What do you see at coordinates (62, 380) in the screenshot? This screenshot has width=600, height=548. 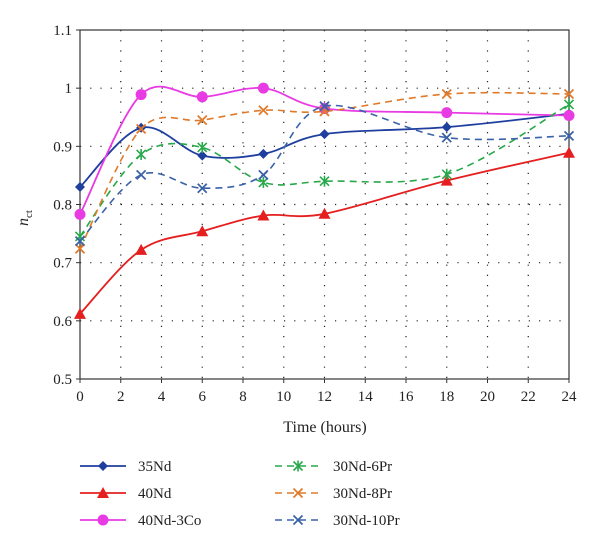 I see `y-tick-label: 0.5` at bounding box center [62, 380].